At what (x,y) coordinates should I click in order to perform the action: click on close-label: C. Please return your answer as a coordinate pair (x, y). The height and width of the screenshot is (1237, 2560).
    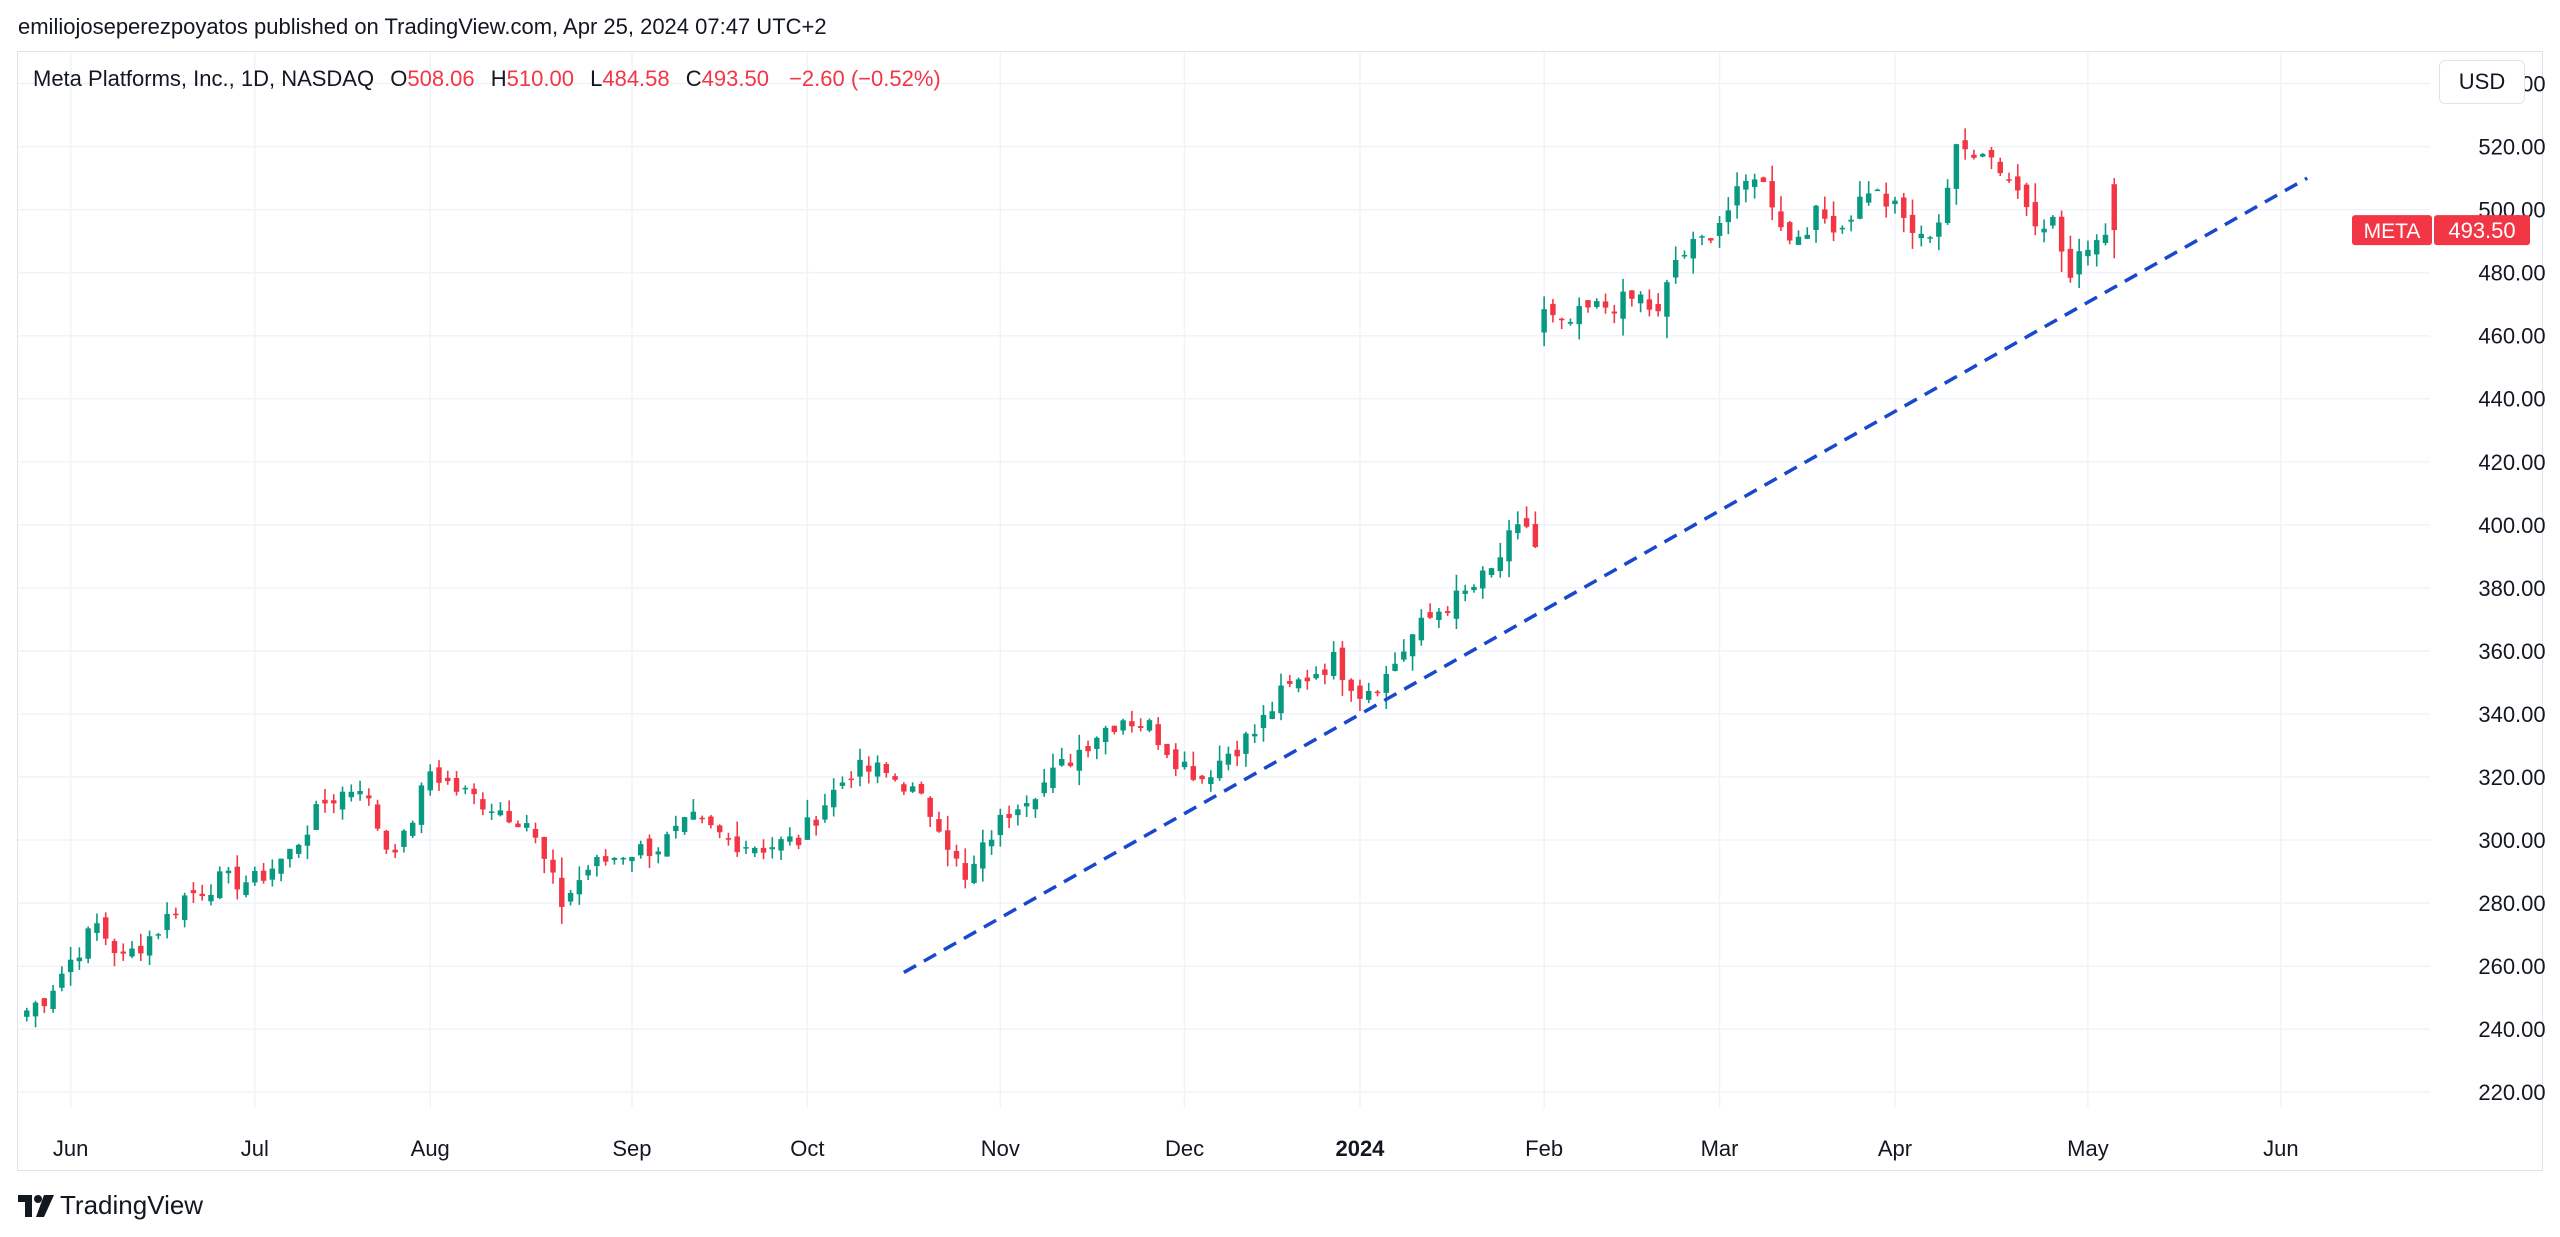
    Looking at the image, I should click on (693, 78).